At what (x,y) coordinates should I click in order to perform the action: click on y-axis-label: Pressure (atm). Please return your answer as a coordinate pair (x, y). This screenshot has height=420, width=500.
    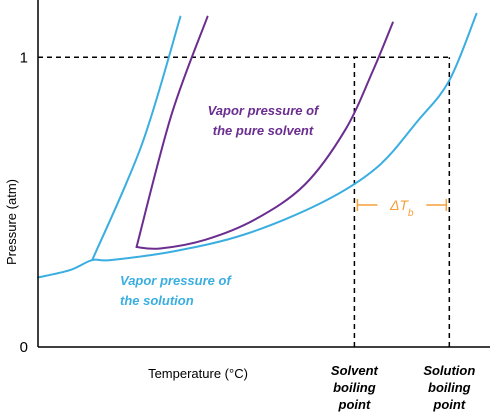
    Looking at the image, I should click on (11, 222).